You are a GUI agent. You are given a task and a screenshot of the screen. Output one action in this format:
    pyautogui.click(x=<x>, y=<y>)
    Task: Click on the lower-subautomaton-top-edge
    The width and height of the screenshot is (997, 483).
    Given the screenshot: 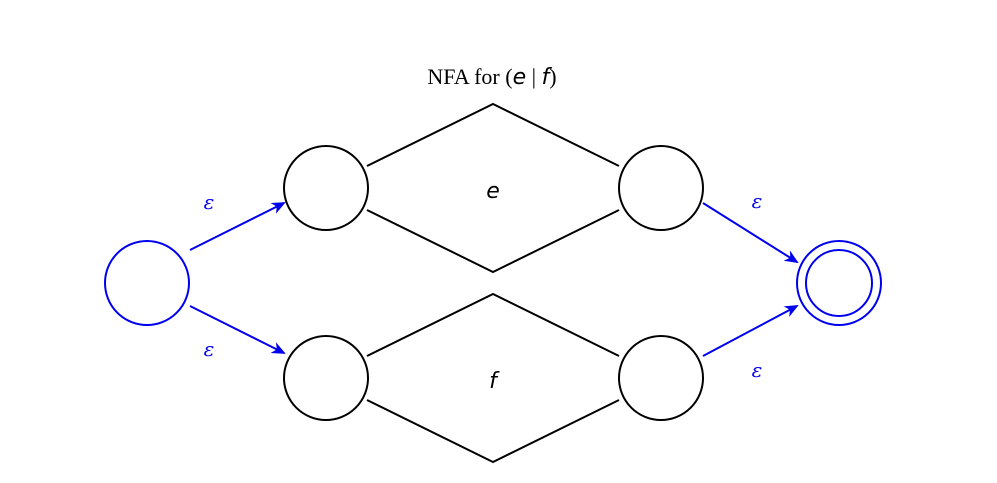 What is the action you would take?
    pyautogui.click(x=493, y=324)
    